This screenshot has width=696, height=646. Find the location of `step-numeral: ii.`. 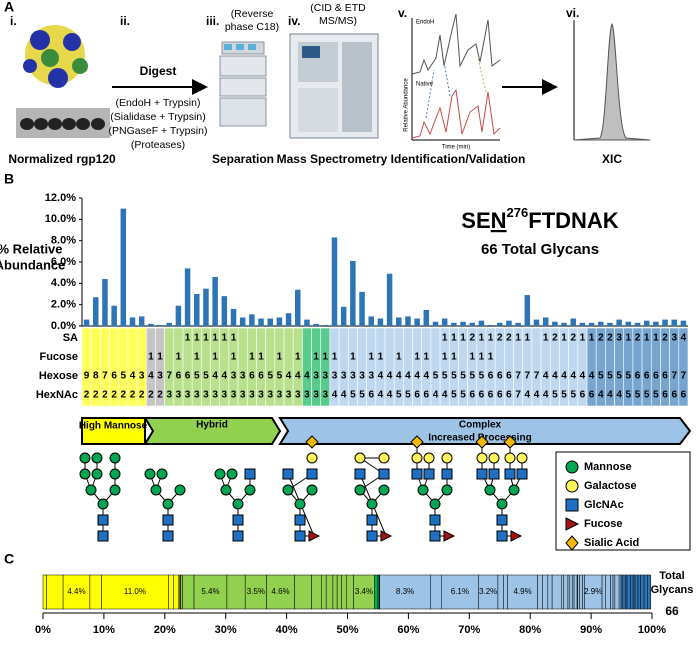

step-numeral: ii. is located at coordinates (125, 21).